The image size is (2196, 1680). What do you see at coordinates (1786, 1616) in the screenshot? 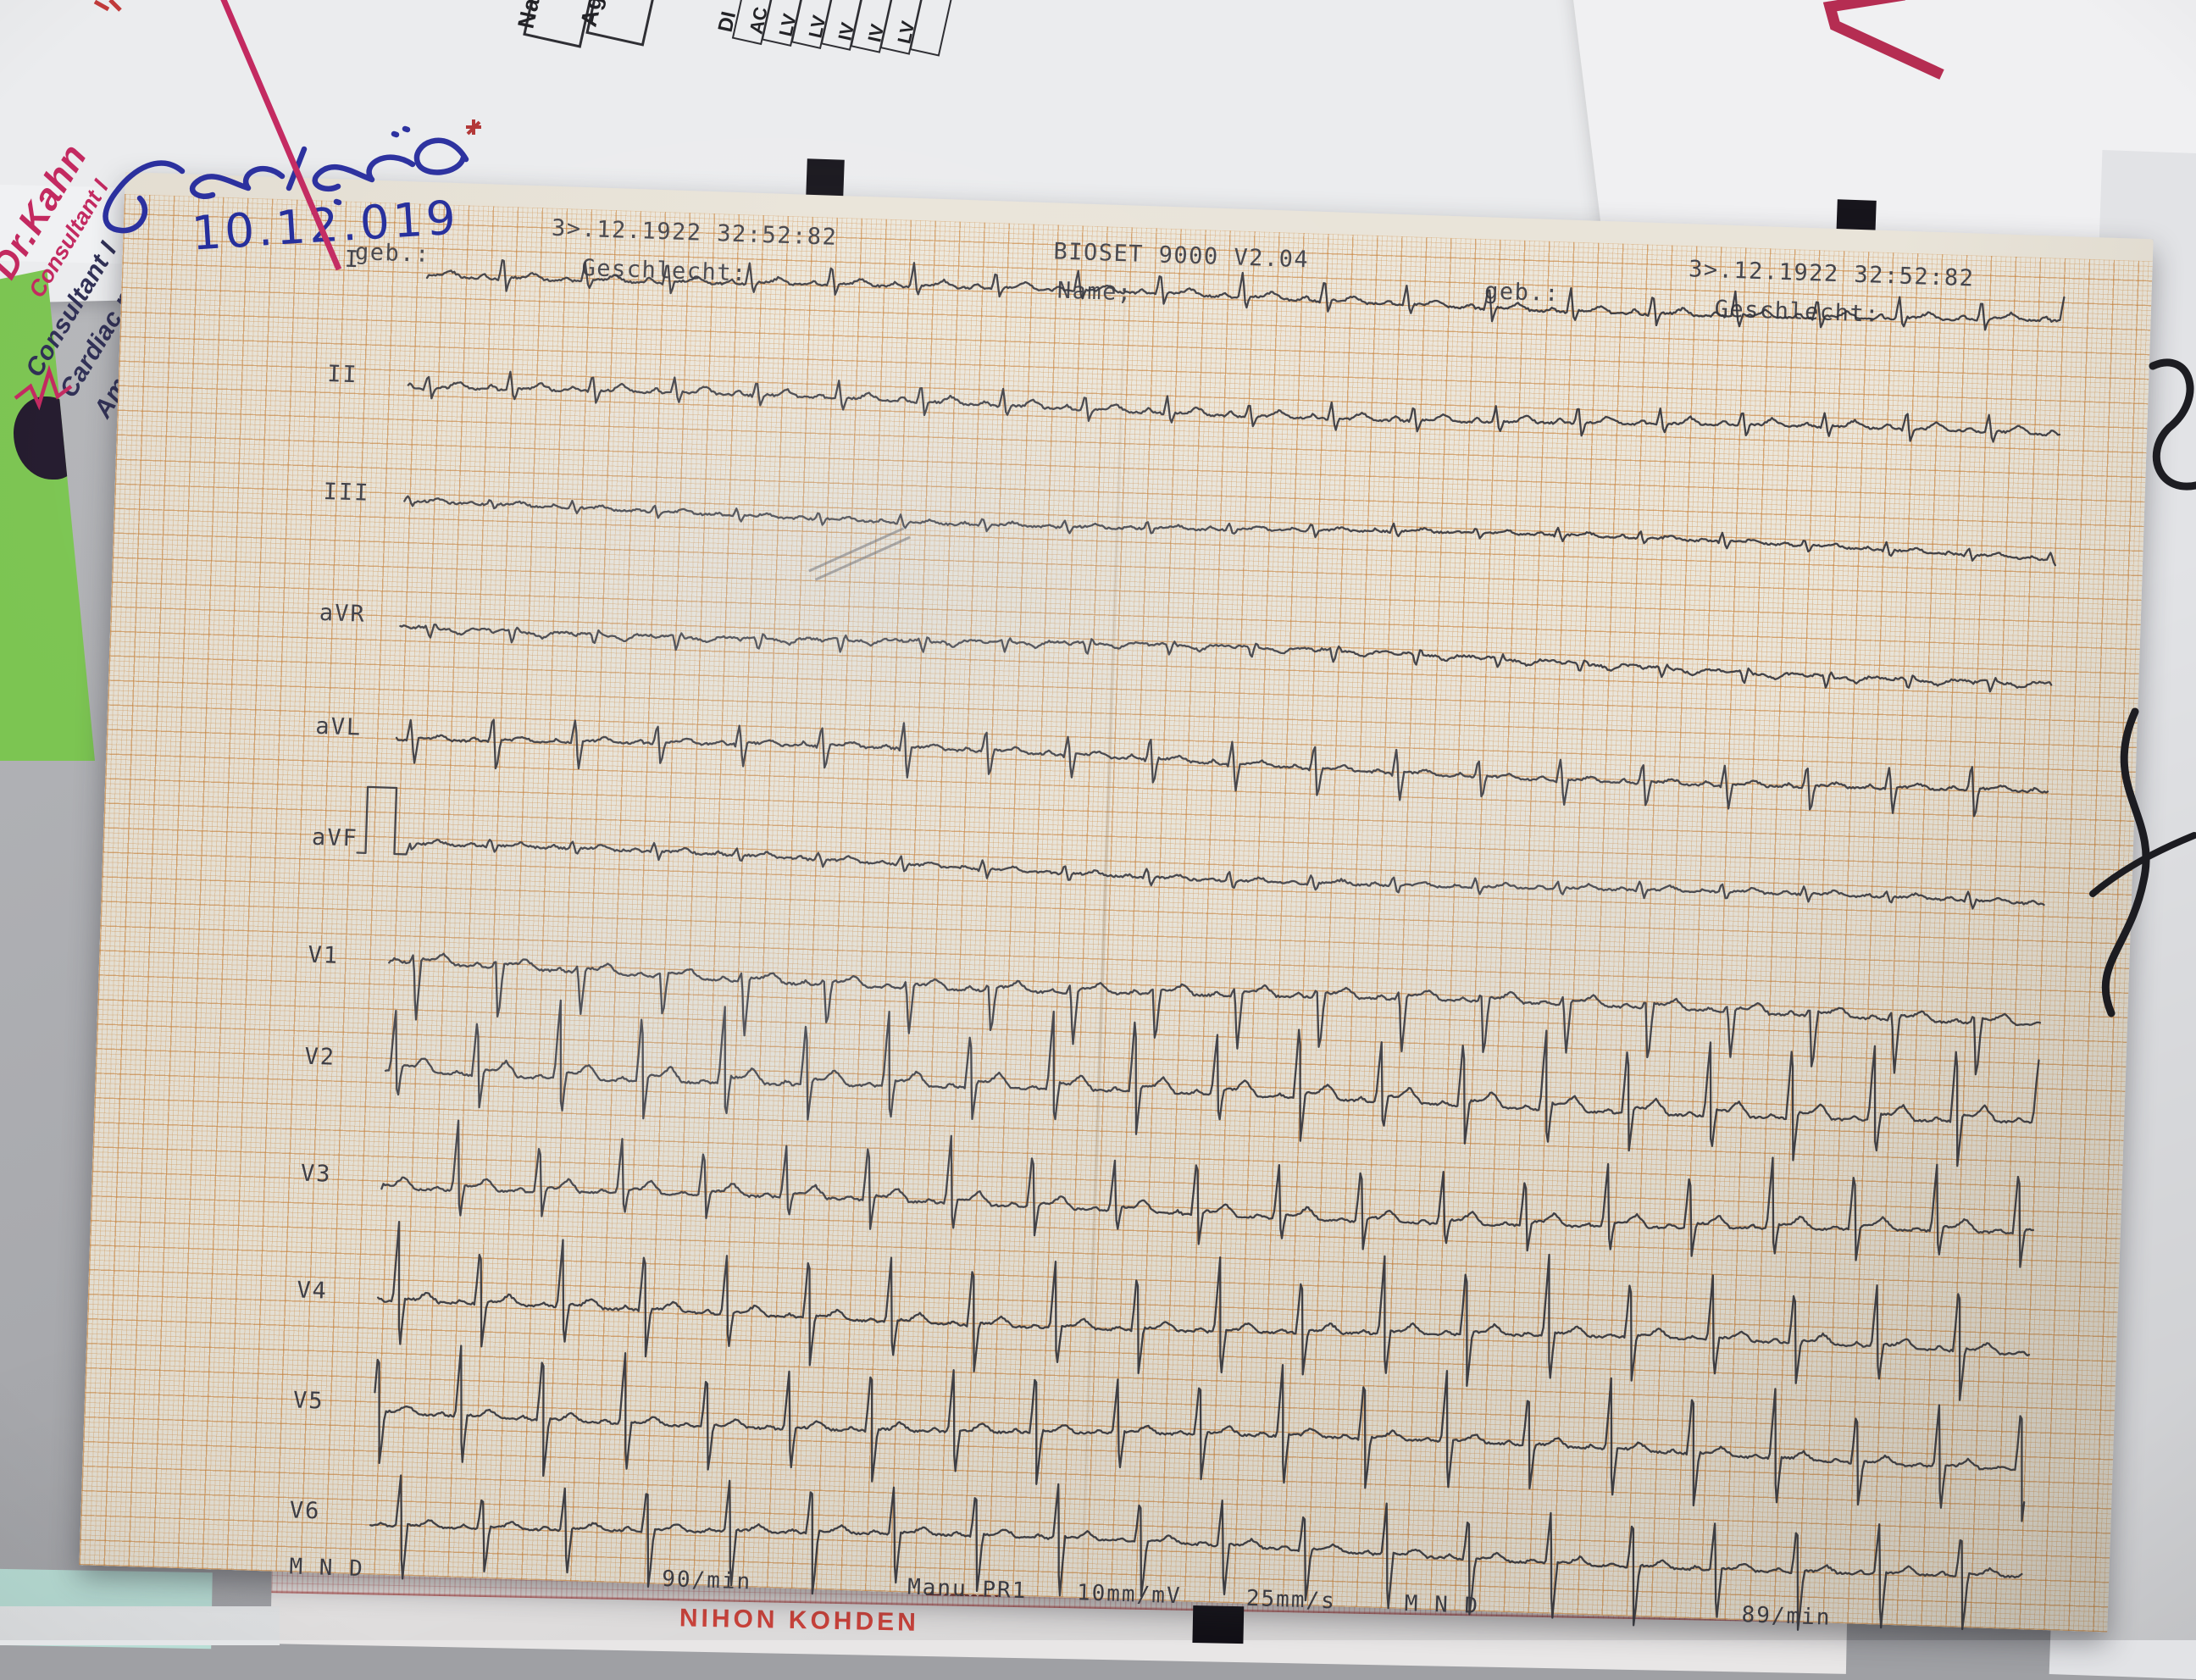
I see `footer-item-7: 89/min` at bounding box center [1786, 1616].